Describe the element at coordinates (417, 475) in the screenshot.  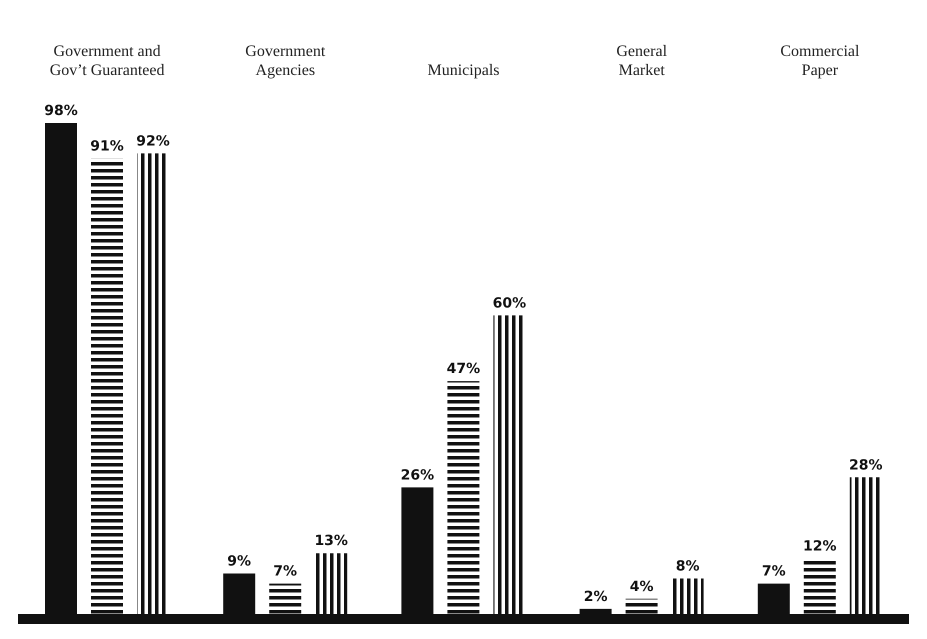
I see `data-label: 26%` at that location.